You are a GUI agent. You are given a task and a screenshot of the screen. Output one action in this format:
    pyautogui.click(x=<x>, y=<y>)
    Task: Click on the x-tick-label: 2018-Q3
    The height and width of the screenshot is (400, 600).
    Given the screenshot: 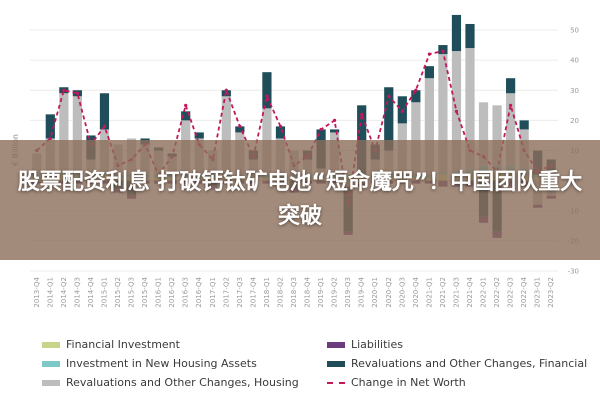 What is the action you would take?
    pyautogui.click(x=294, y=292)
    